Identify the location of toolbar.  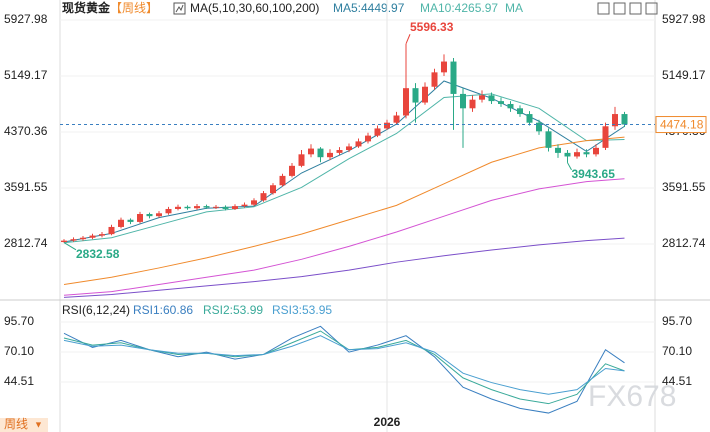
(627, 8).